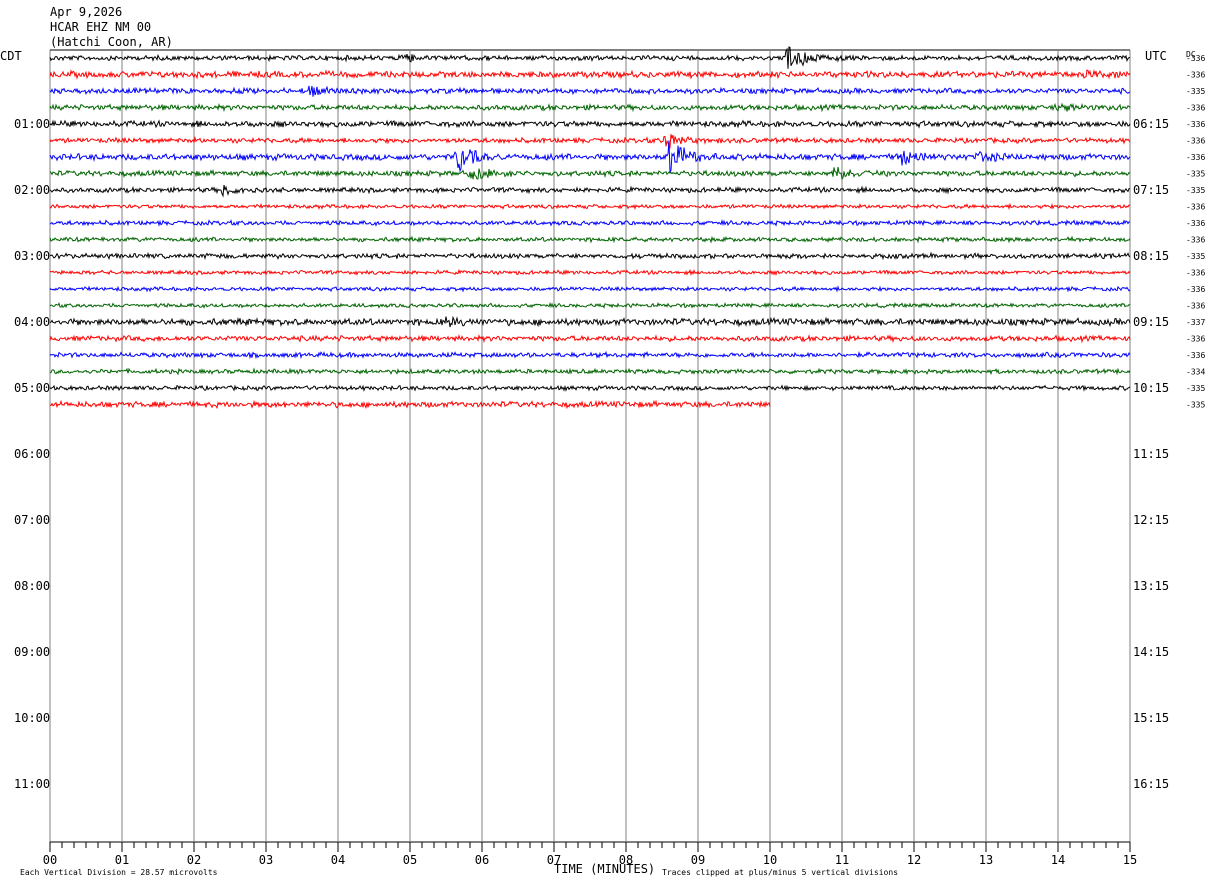 The height and width of the screenshot is (886, 1210). Describe the element at coordinates (1151, 652) in the screenshot. I see `right-hour-label: 14:15` at that location.